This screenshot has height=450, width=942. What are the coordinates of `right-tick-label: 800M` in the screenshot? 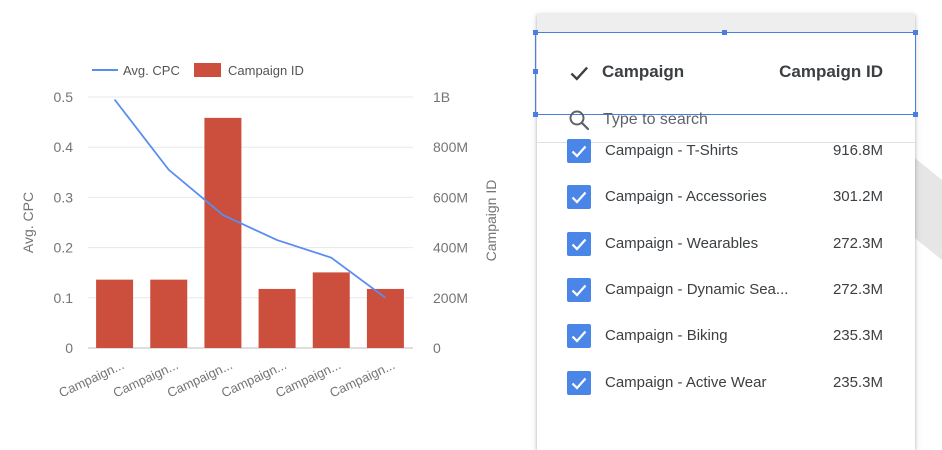 It's located at (450, 147).